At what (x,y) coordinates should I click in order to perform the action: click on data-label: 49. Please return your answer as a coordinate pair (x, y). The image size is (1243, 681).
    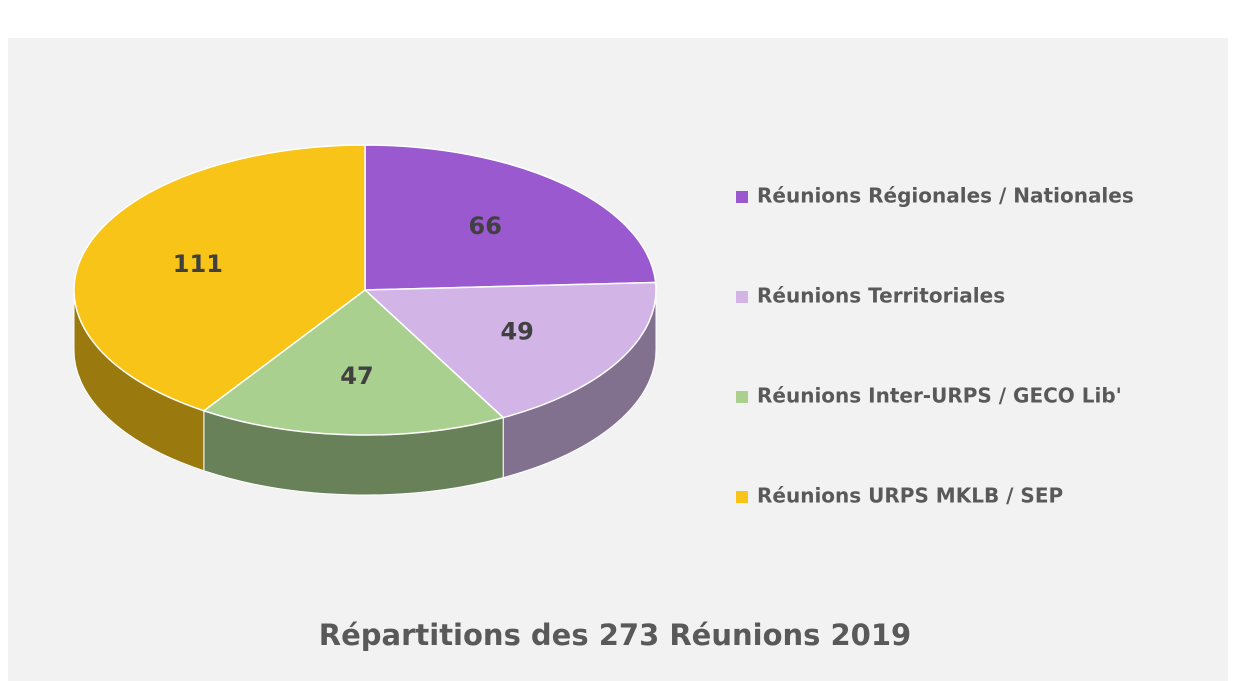
    Looking at the image, I should click on (516, 332).